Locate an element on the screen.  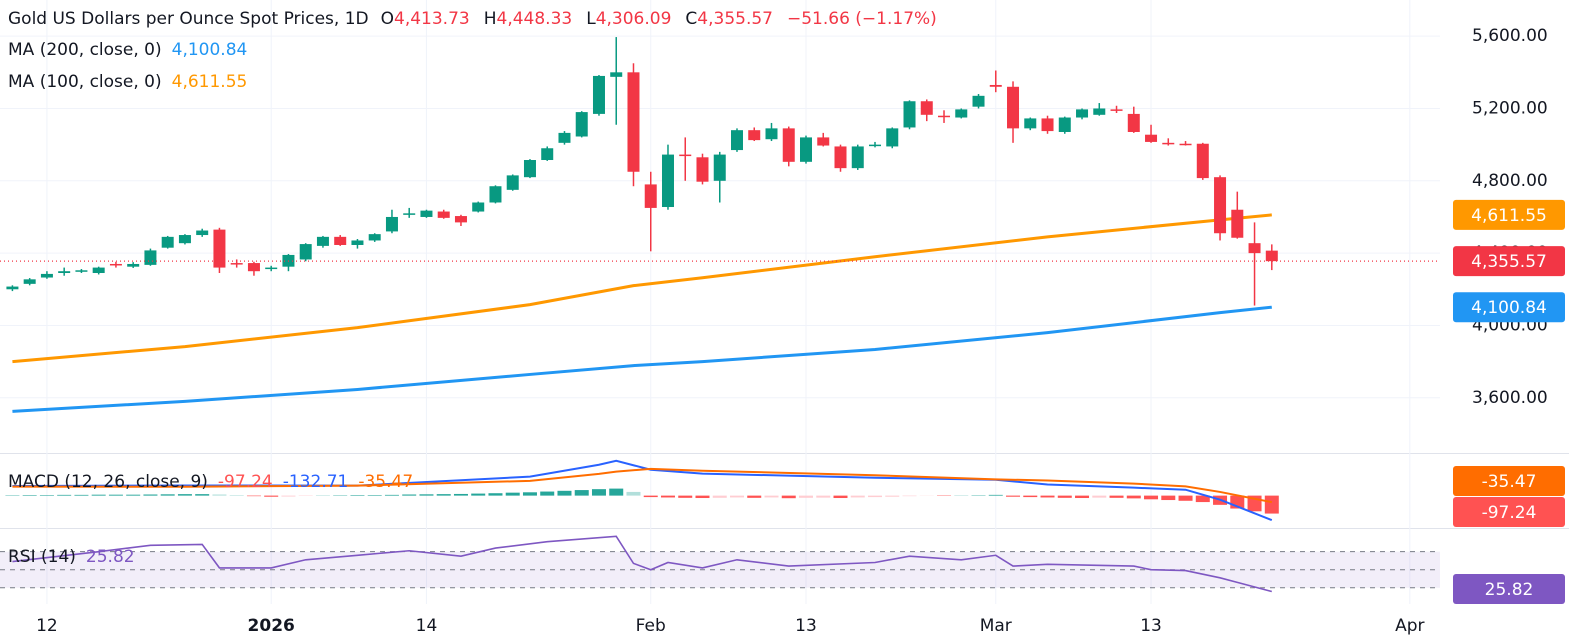
x-tick-label: 13 is located at coordinates (806, 626).